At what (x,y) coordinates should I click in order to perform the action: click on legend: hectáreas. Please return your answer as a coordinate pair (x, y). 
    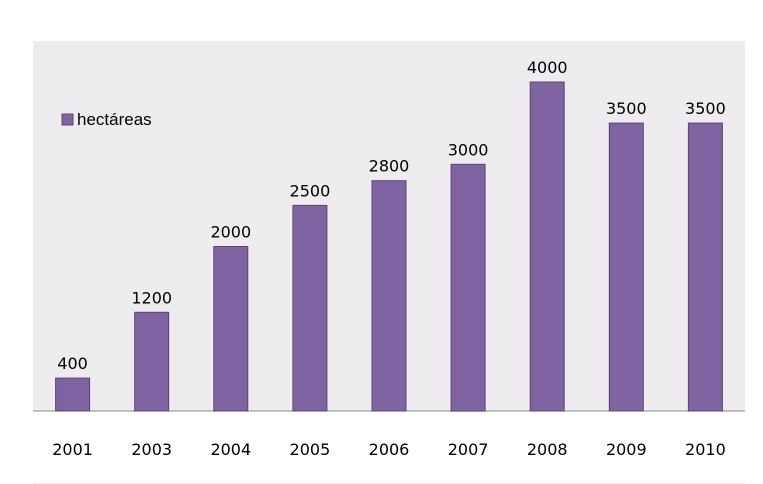
    Looking at the image, I should click on (106, 119).